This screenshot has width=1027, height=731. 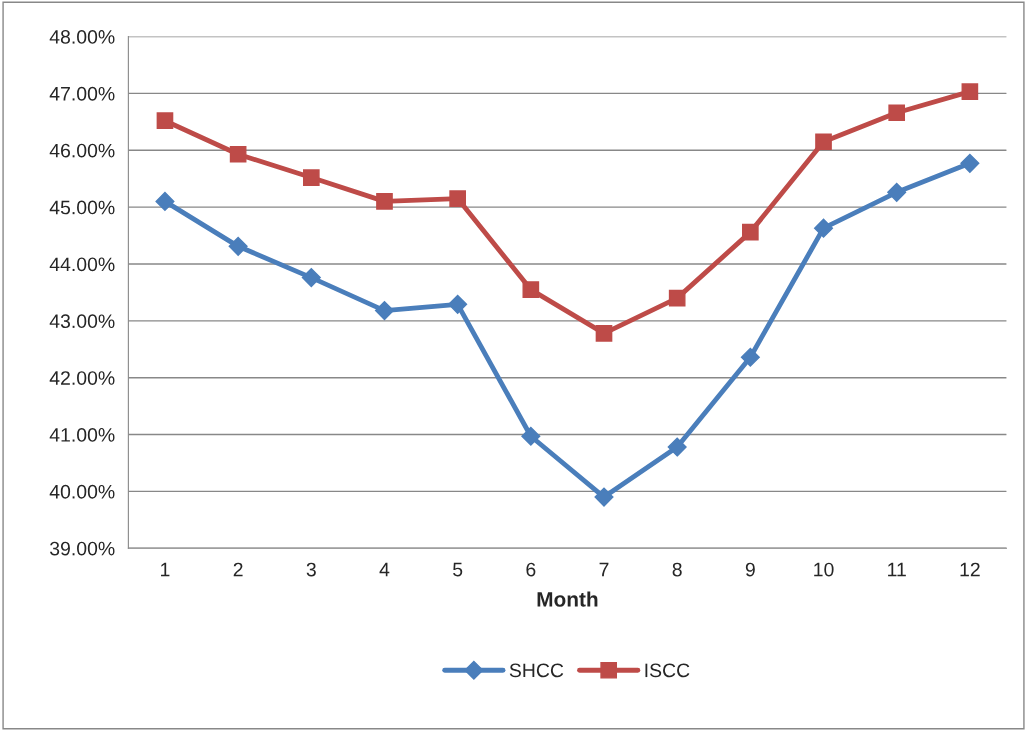 I want to click on x-axis-title: Month, so click(x=567, y=599).